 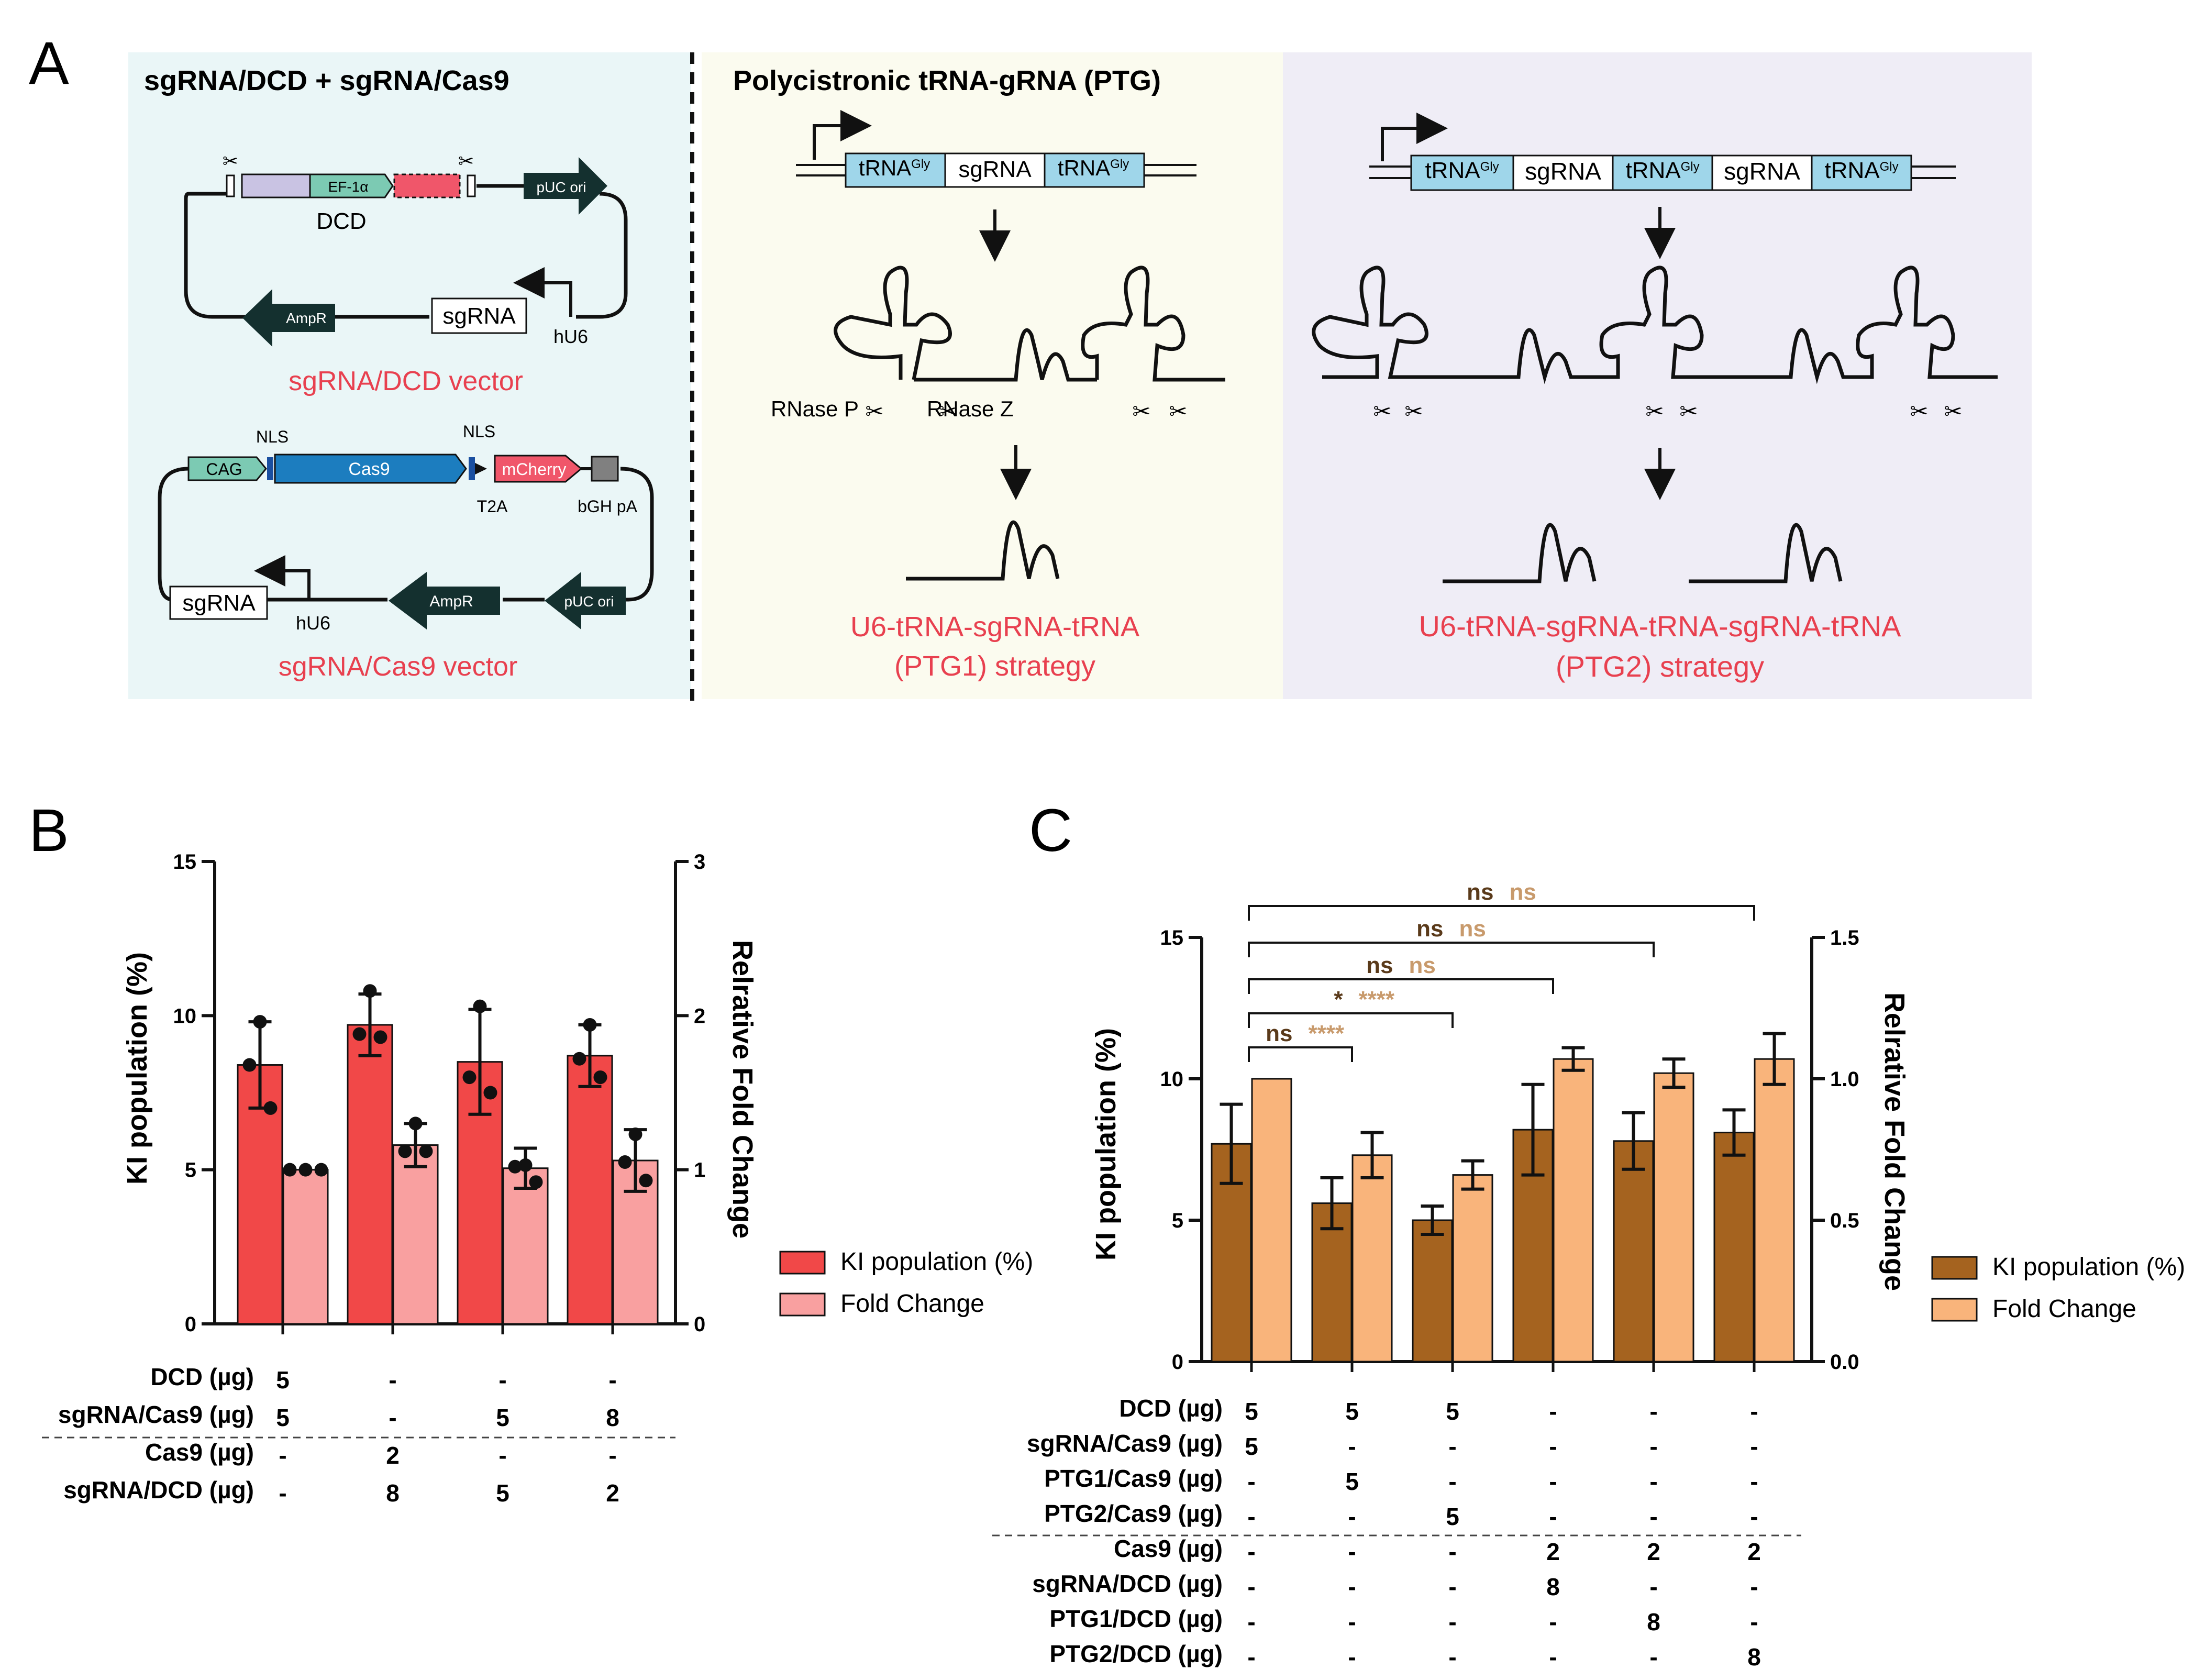 I want to click on panel-c-letter: C, so click(x=1050, y=830).